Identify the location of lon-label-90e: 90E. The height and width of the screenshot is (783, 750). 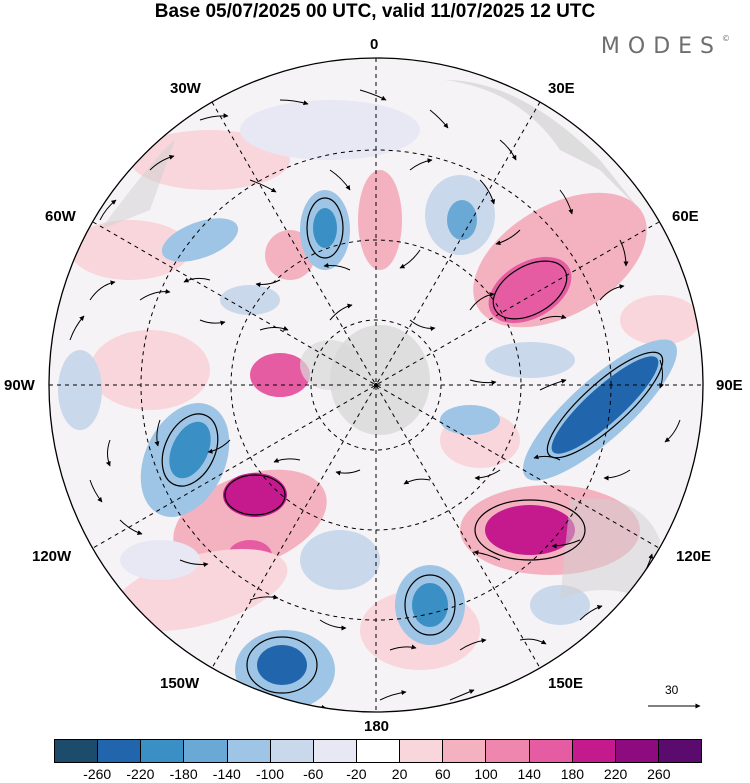
(729, 385).